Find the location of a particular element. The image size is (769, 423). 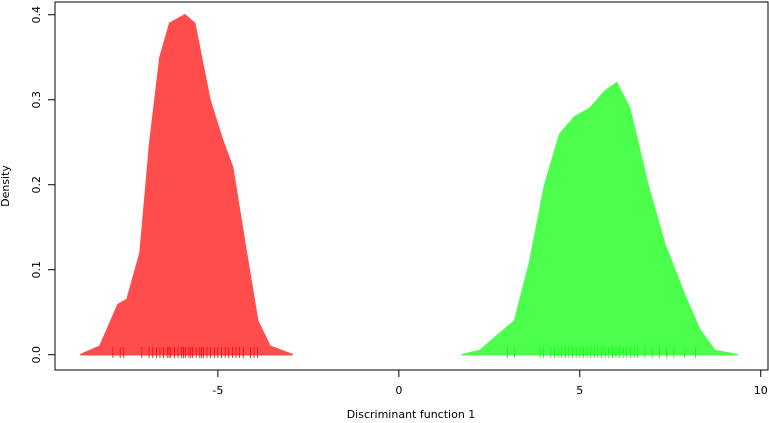

y-tick-label: 0.0 is located at coordinates (36, 355).